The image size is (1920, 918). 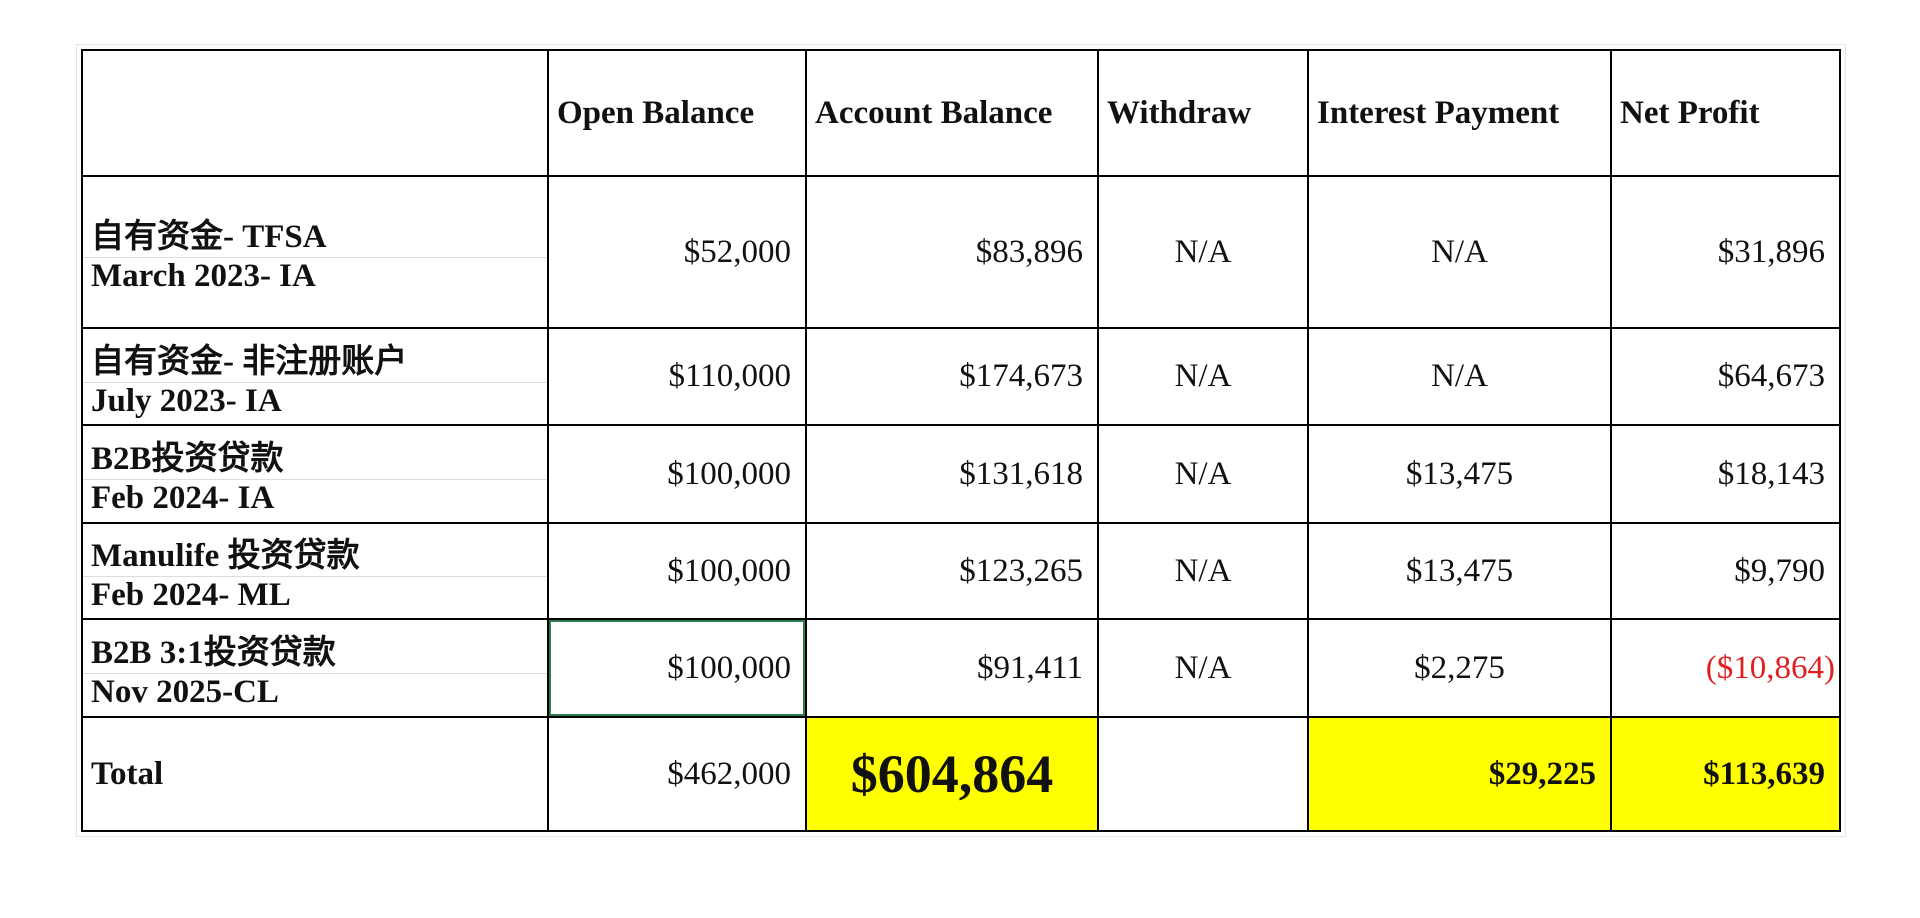 I want to click on total-cell: $604,864, so click(x=952, y=774).